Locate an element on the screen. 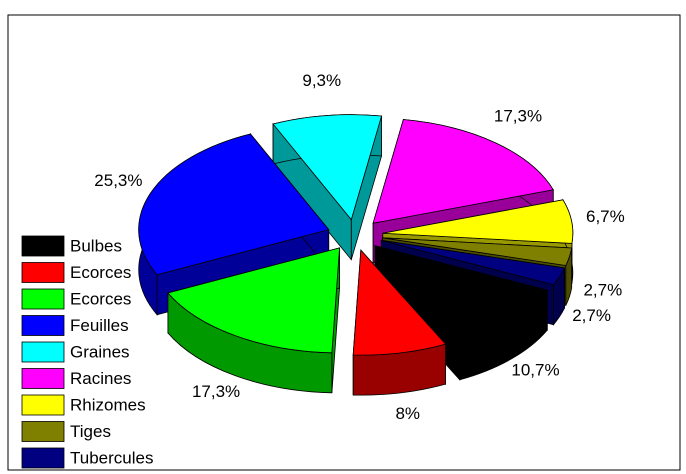 The height and width of the screenshot is (474, 686). data-label: 25,3% is located at coordinates (118, 180).